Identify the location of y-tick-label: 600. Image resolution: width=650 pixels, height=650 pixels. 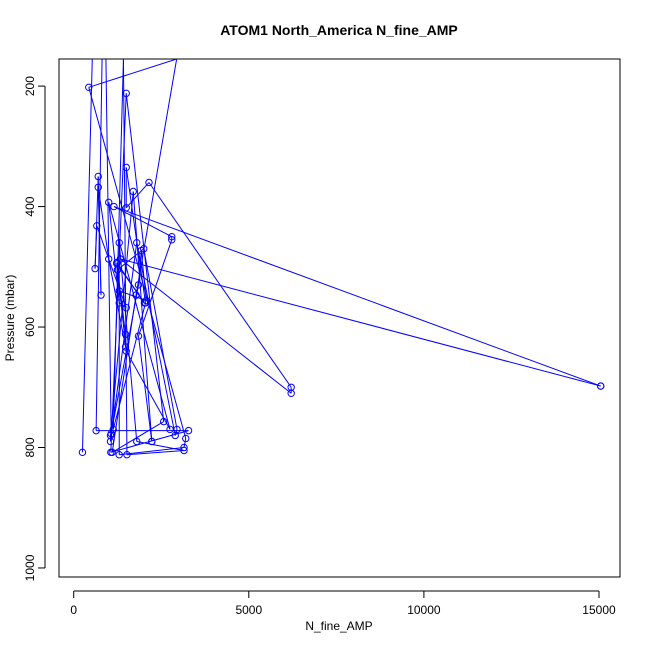
(30, 327).